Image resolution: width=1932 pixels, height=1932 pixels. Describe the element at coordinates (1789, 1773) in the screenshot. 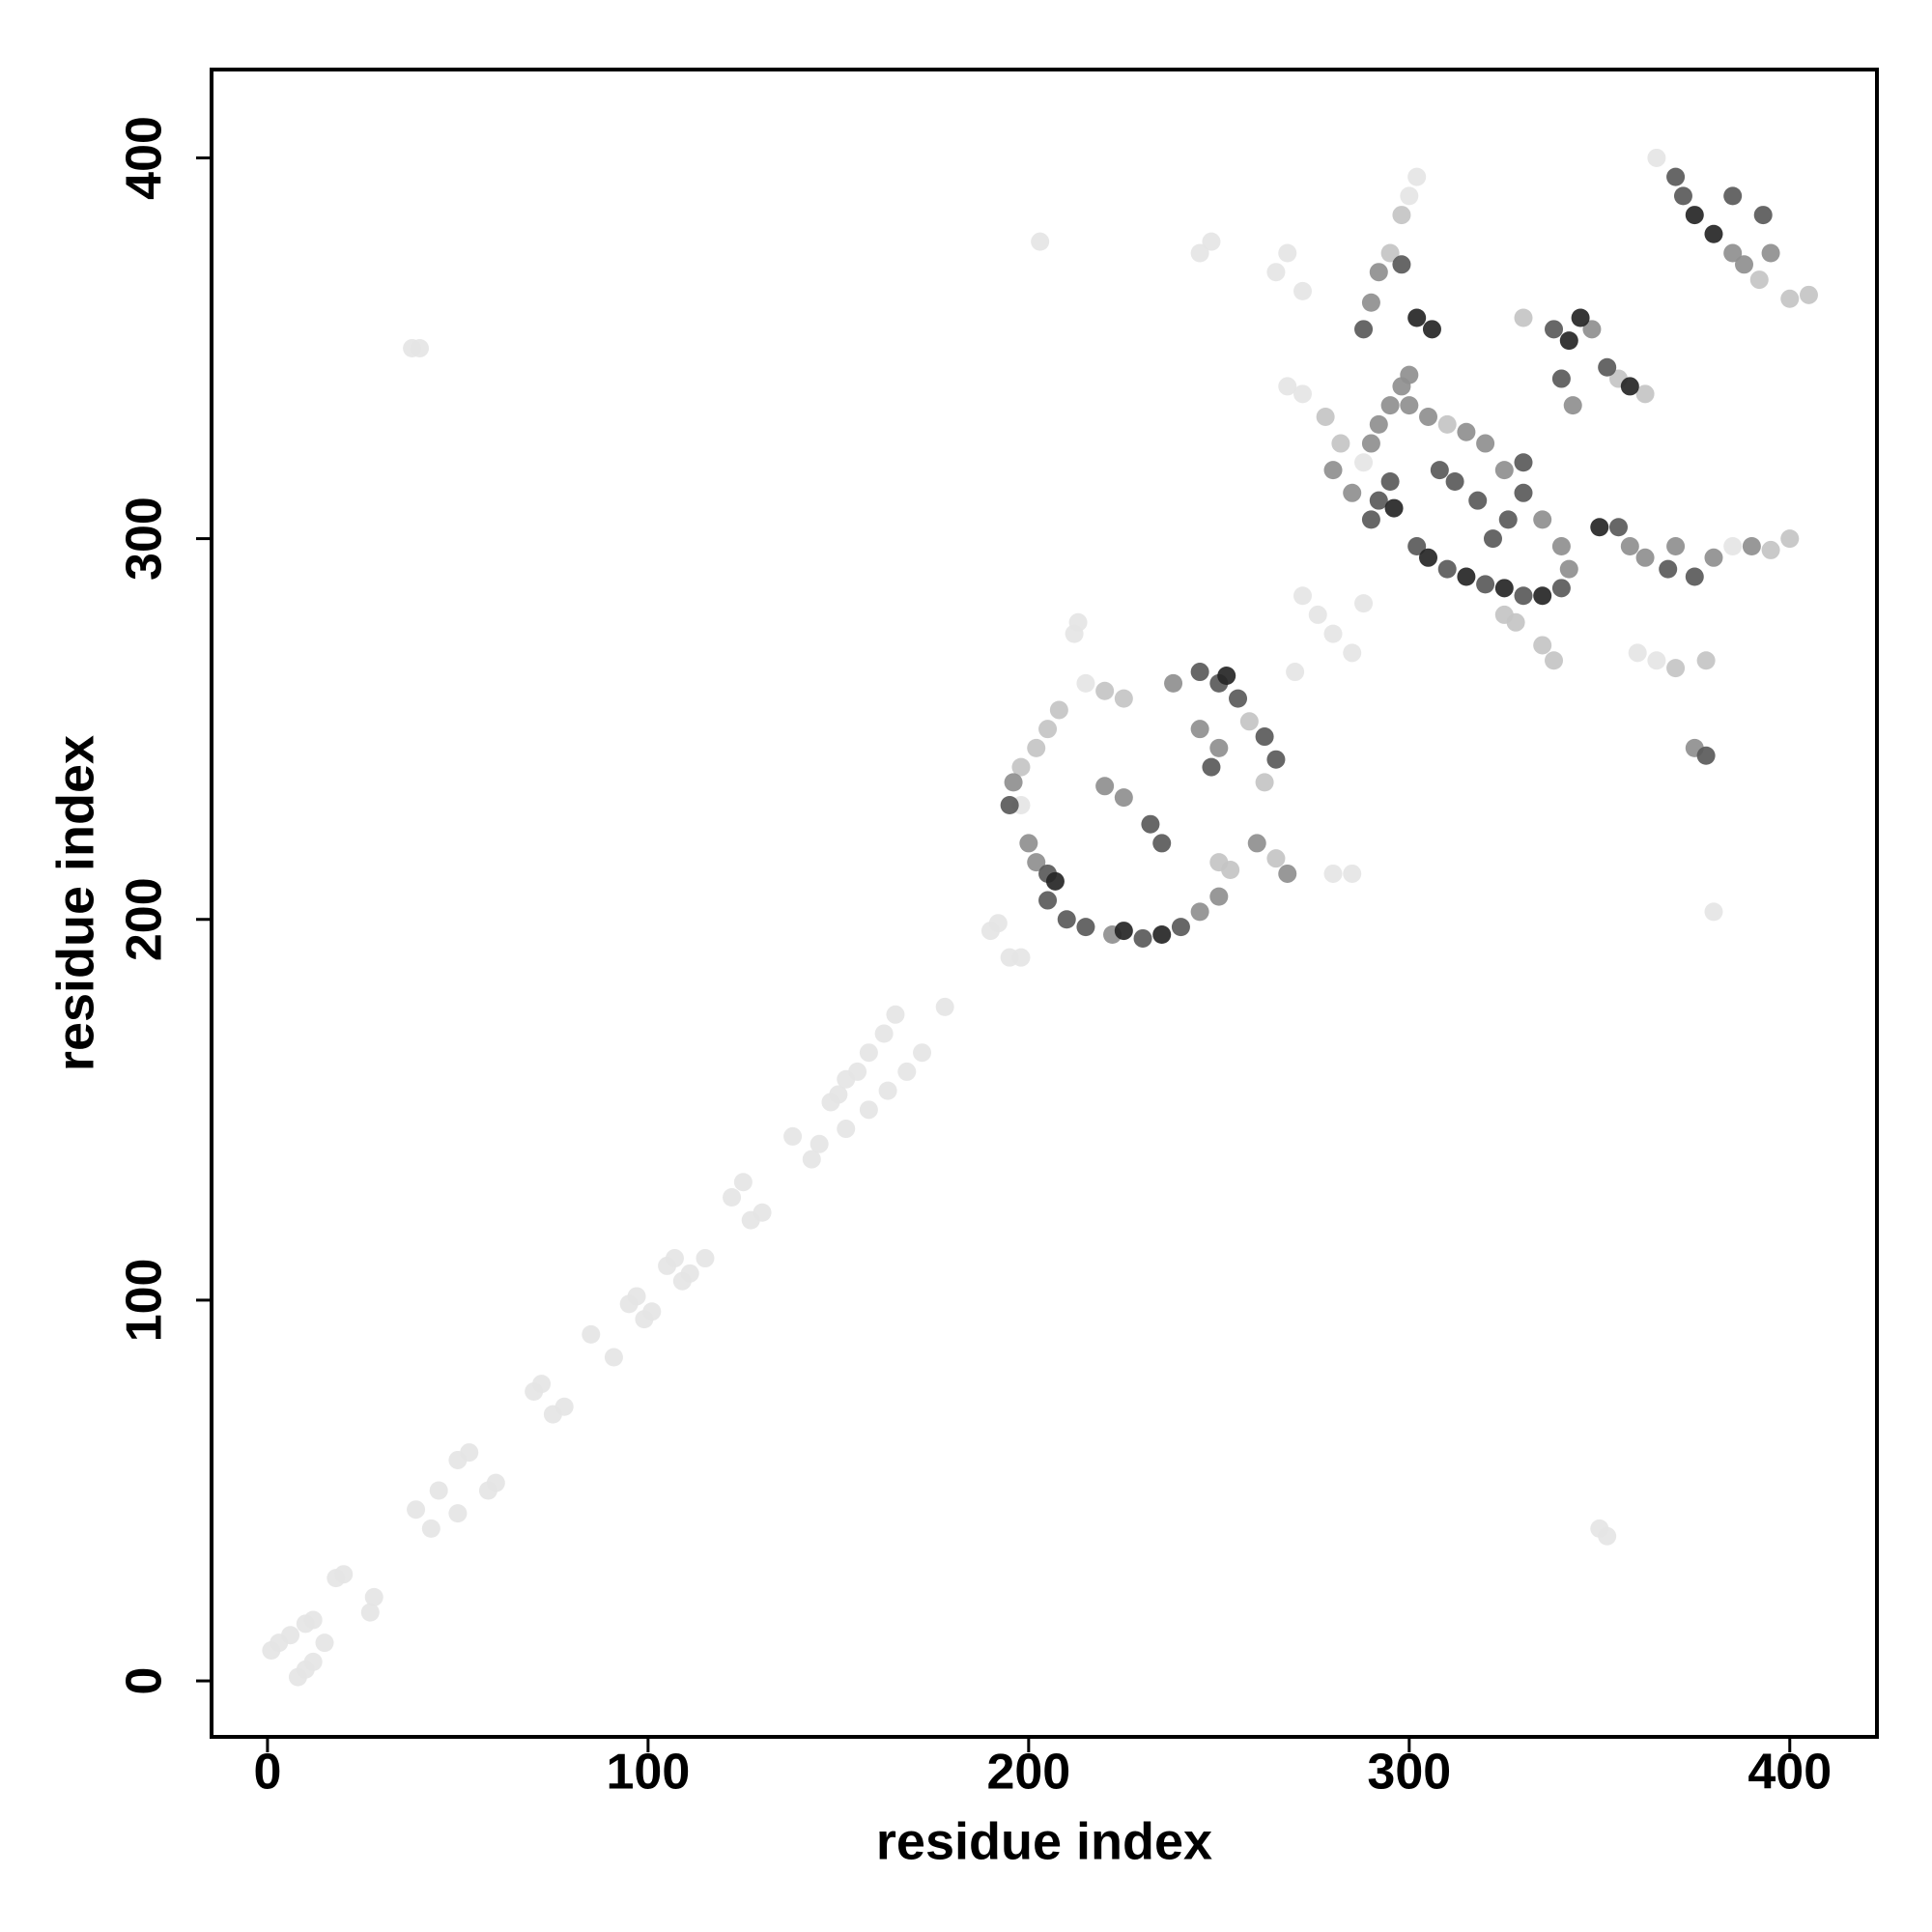

I see `x-tick-label: 400` at that location.